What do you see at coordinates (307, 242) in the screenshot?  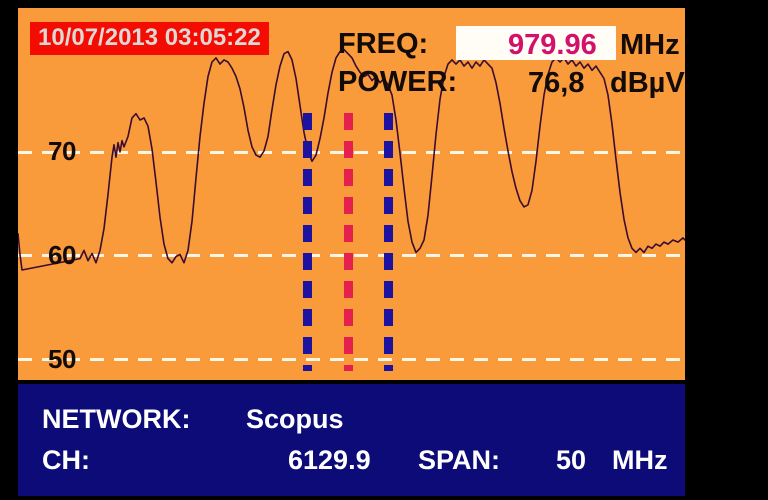 I see `marker-line-left` at bounding box center [307, 242].